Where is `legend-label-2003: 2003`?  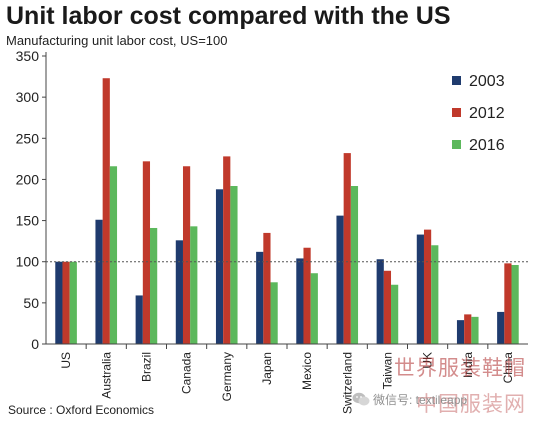 legend-label-2003: 2003 is located at coordinates (487, 81).